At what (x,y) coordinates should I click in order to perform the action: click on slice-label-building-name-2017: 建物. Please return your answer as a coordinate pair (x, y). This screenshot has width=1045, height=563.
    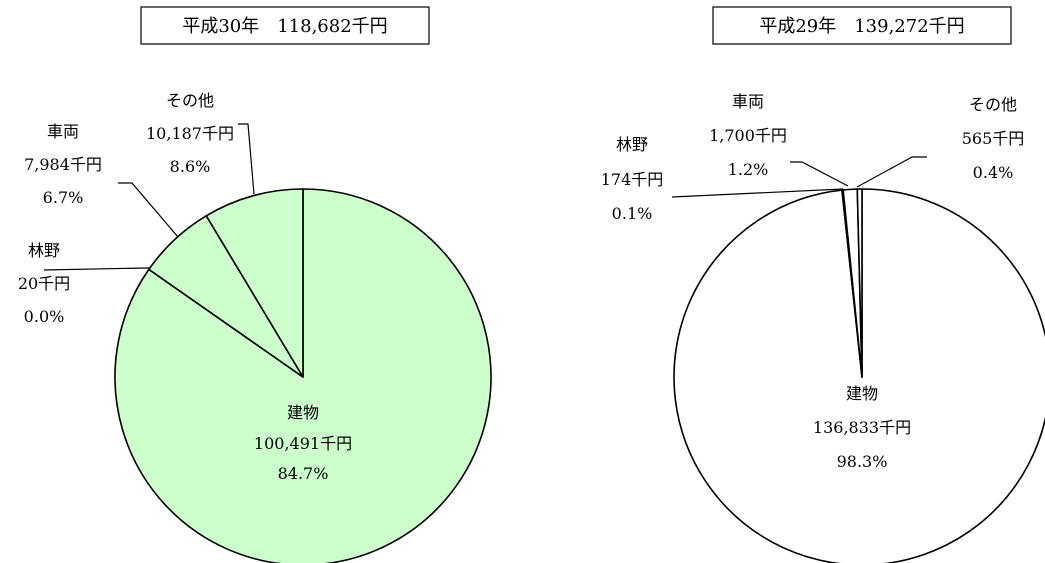
    Looking at the image, I should click on (862, 393).